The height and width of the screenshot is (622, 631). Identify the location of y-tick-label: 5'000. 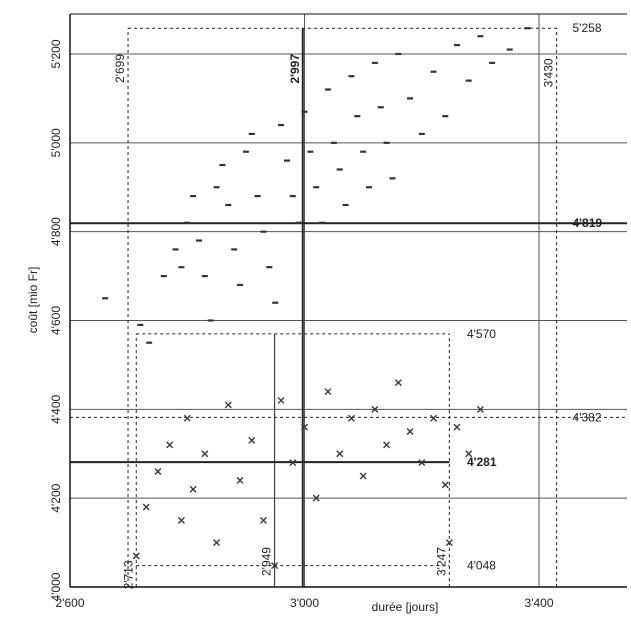
(56, 142).